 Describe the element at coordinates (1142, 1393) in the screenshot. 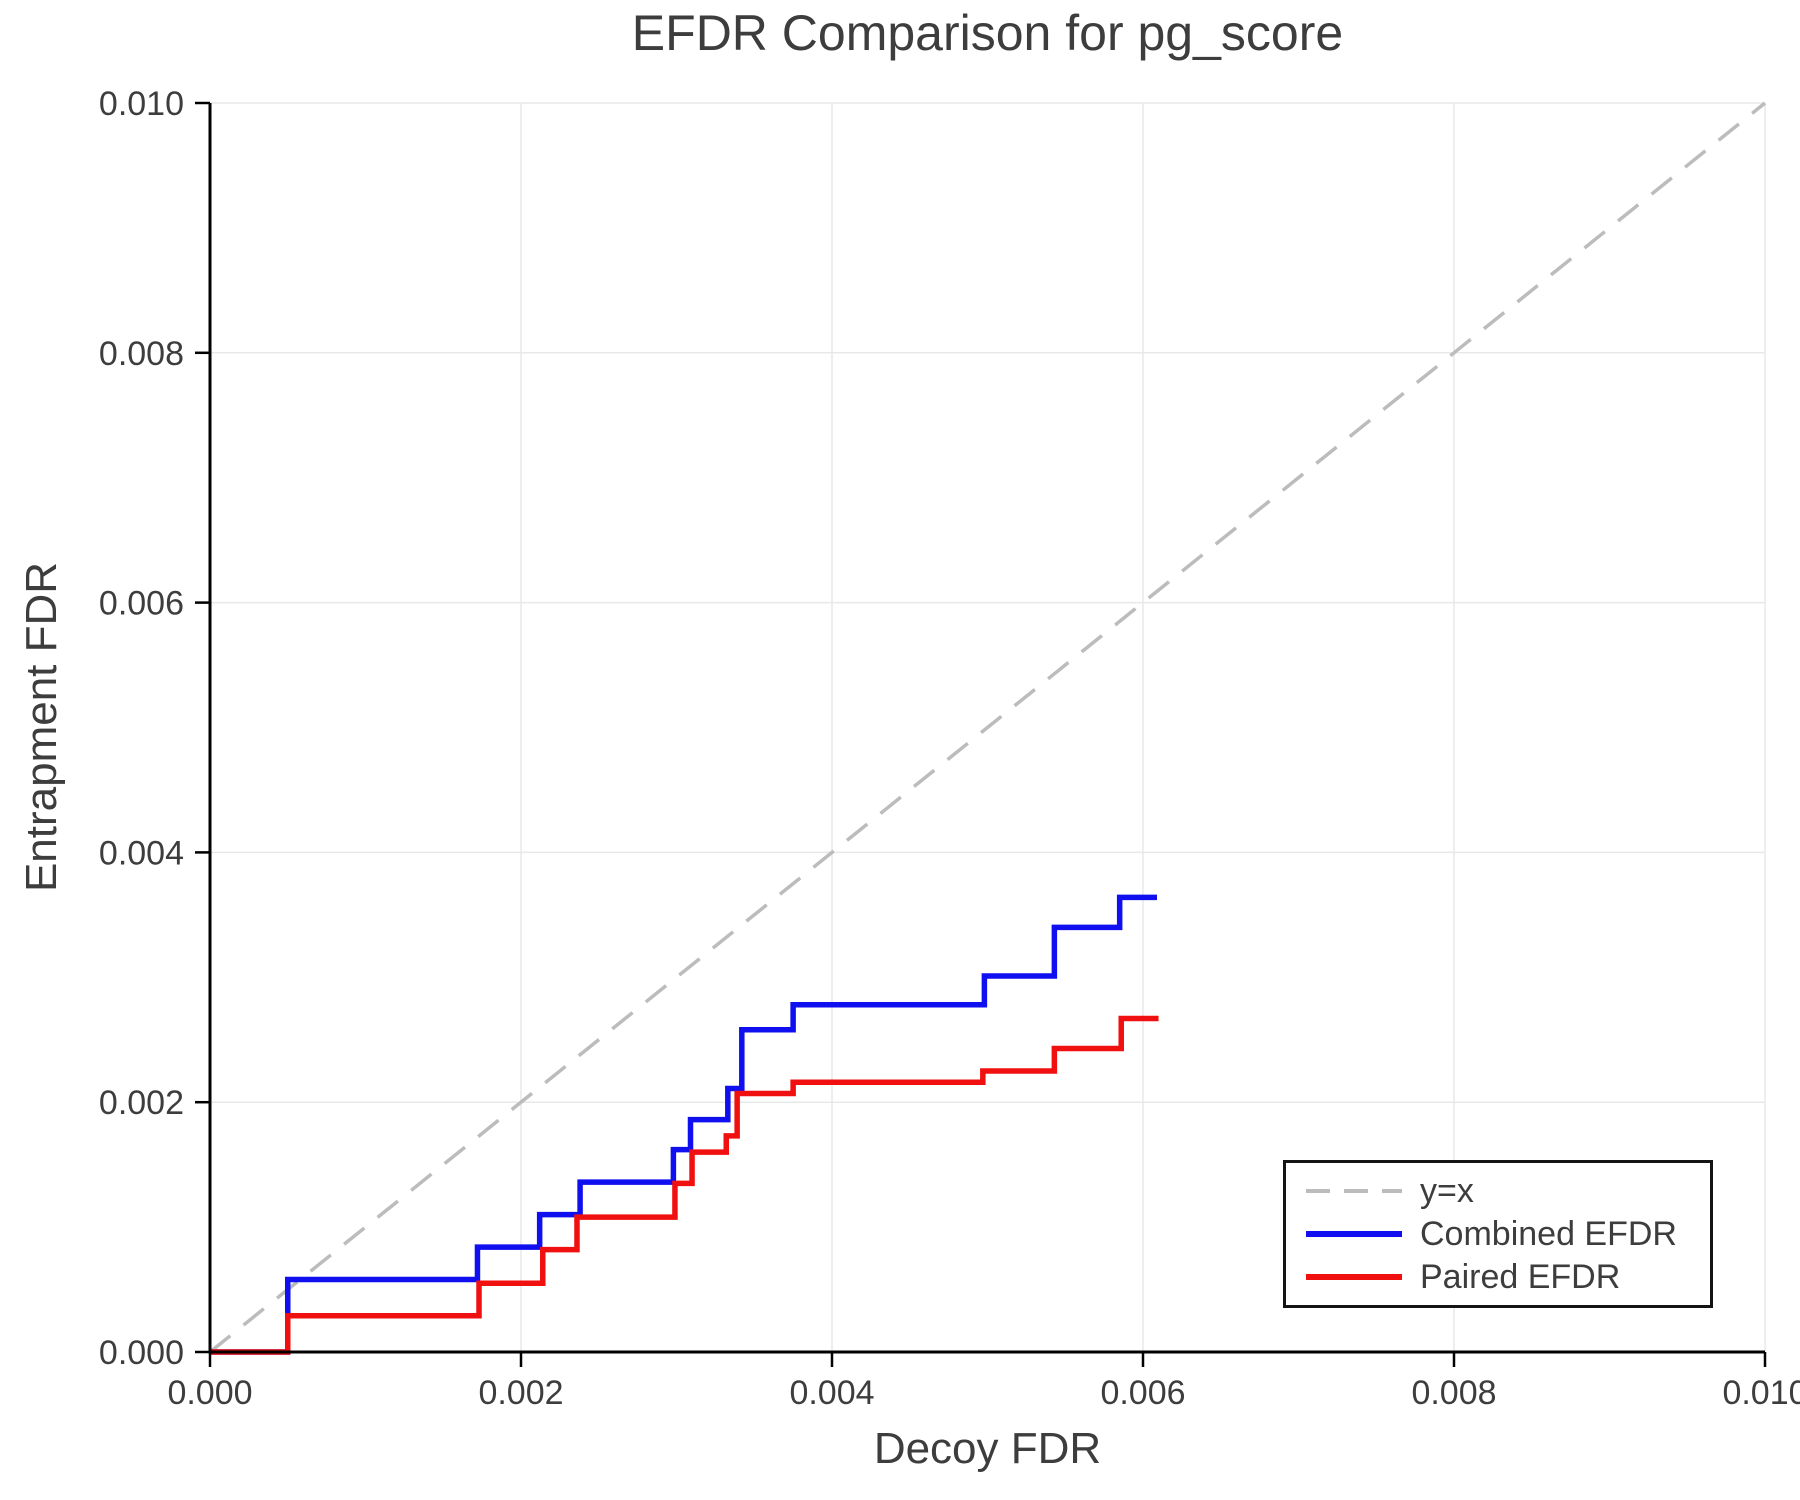

I see `x-tick-label: 0.006` at that location.